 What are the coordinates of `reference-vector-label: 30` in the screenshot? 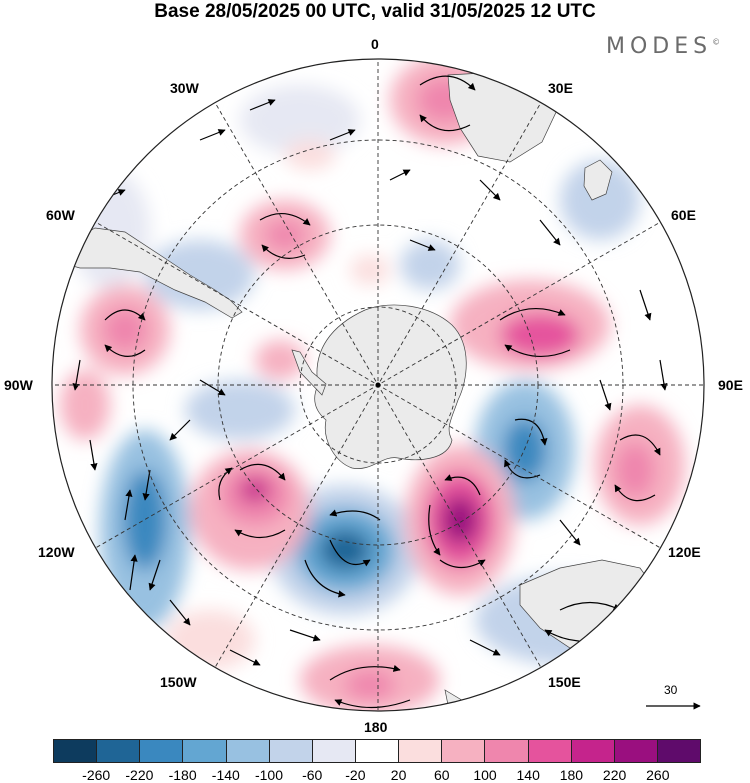 It's located at (671, 690).